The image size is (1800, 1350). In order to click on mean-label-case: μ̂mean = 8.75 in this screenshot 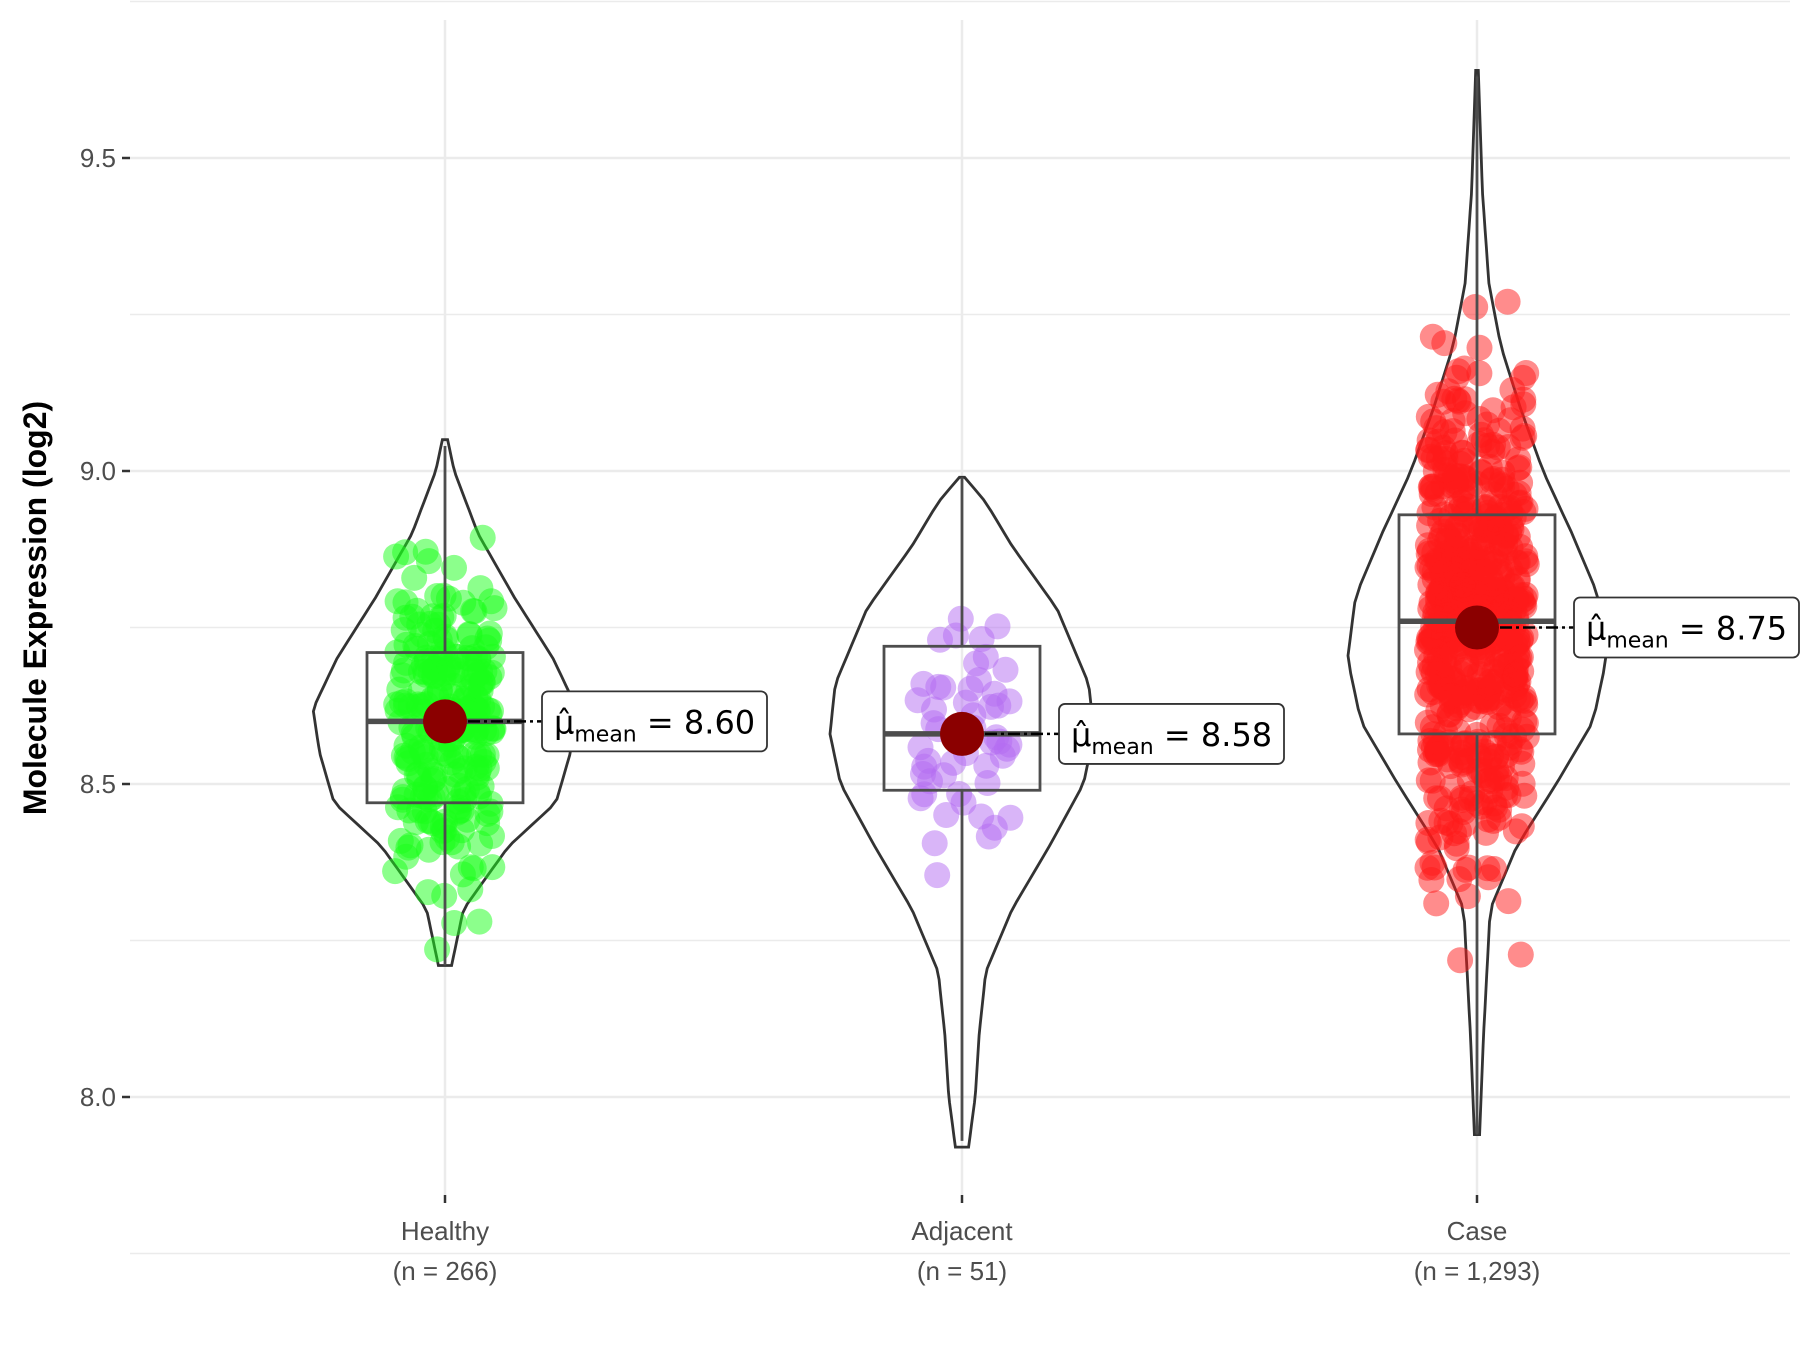, I will do `click(1686, 627)`.